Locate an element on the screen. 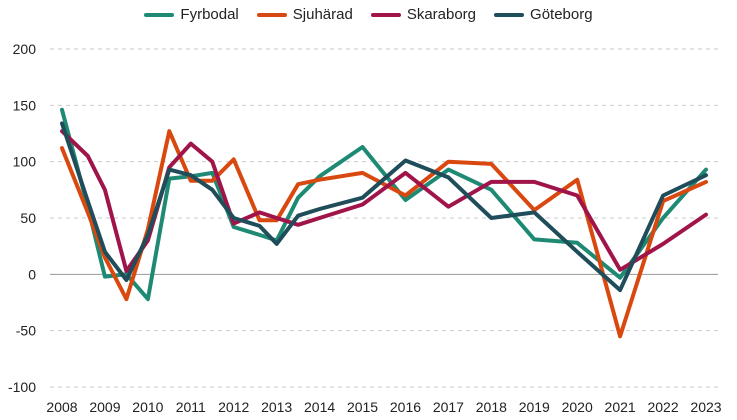 This screenshot has height=420, width=737. legend-label-fyrbodal: Fyrbodal is located at coordinates (209, 14).